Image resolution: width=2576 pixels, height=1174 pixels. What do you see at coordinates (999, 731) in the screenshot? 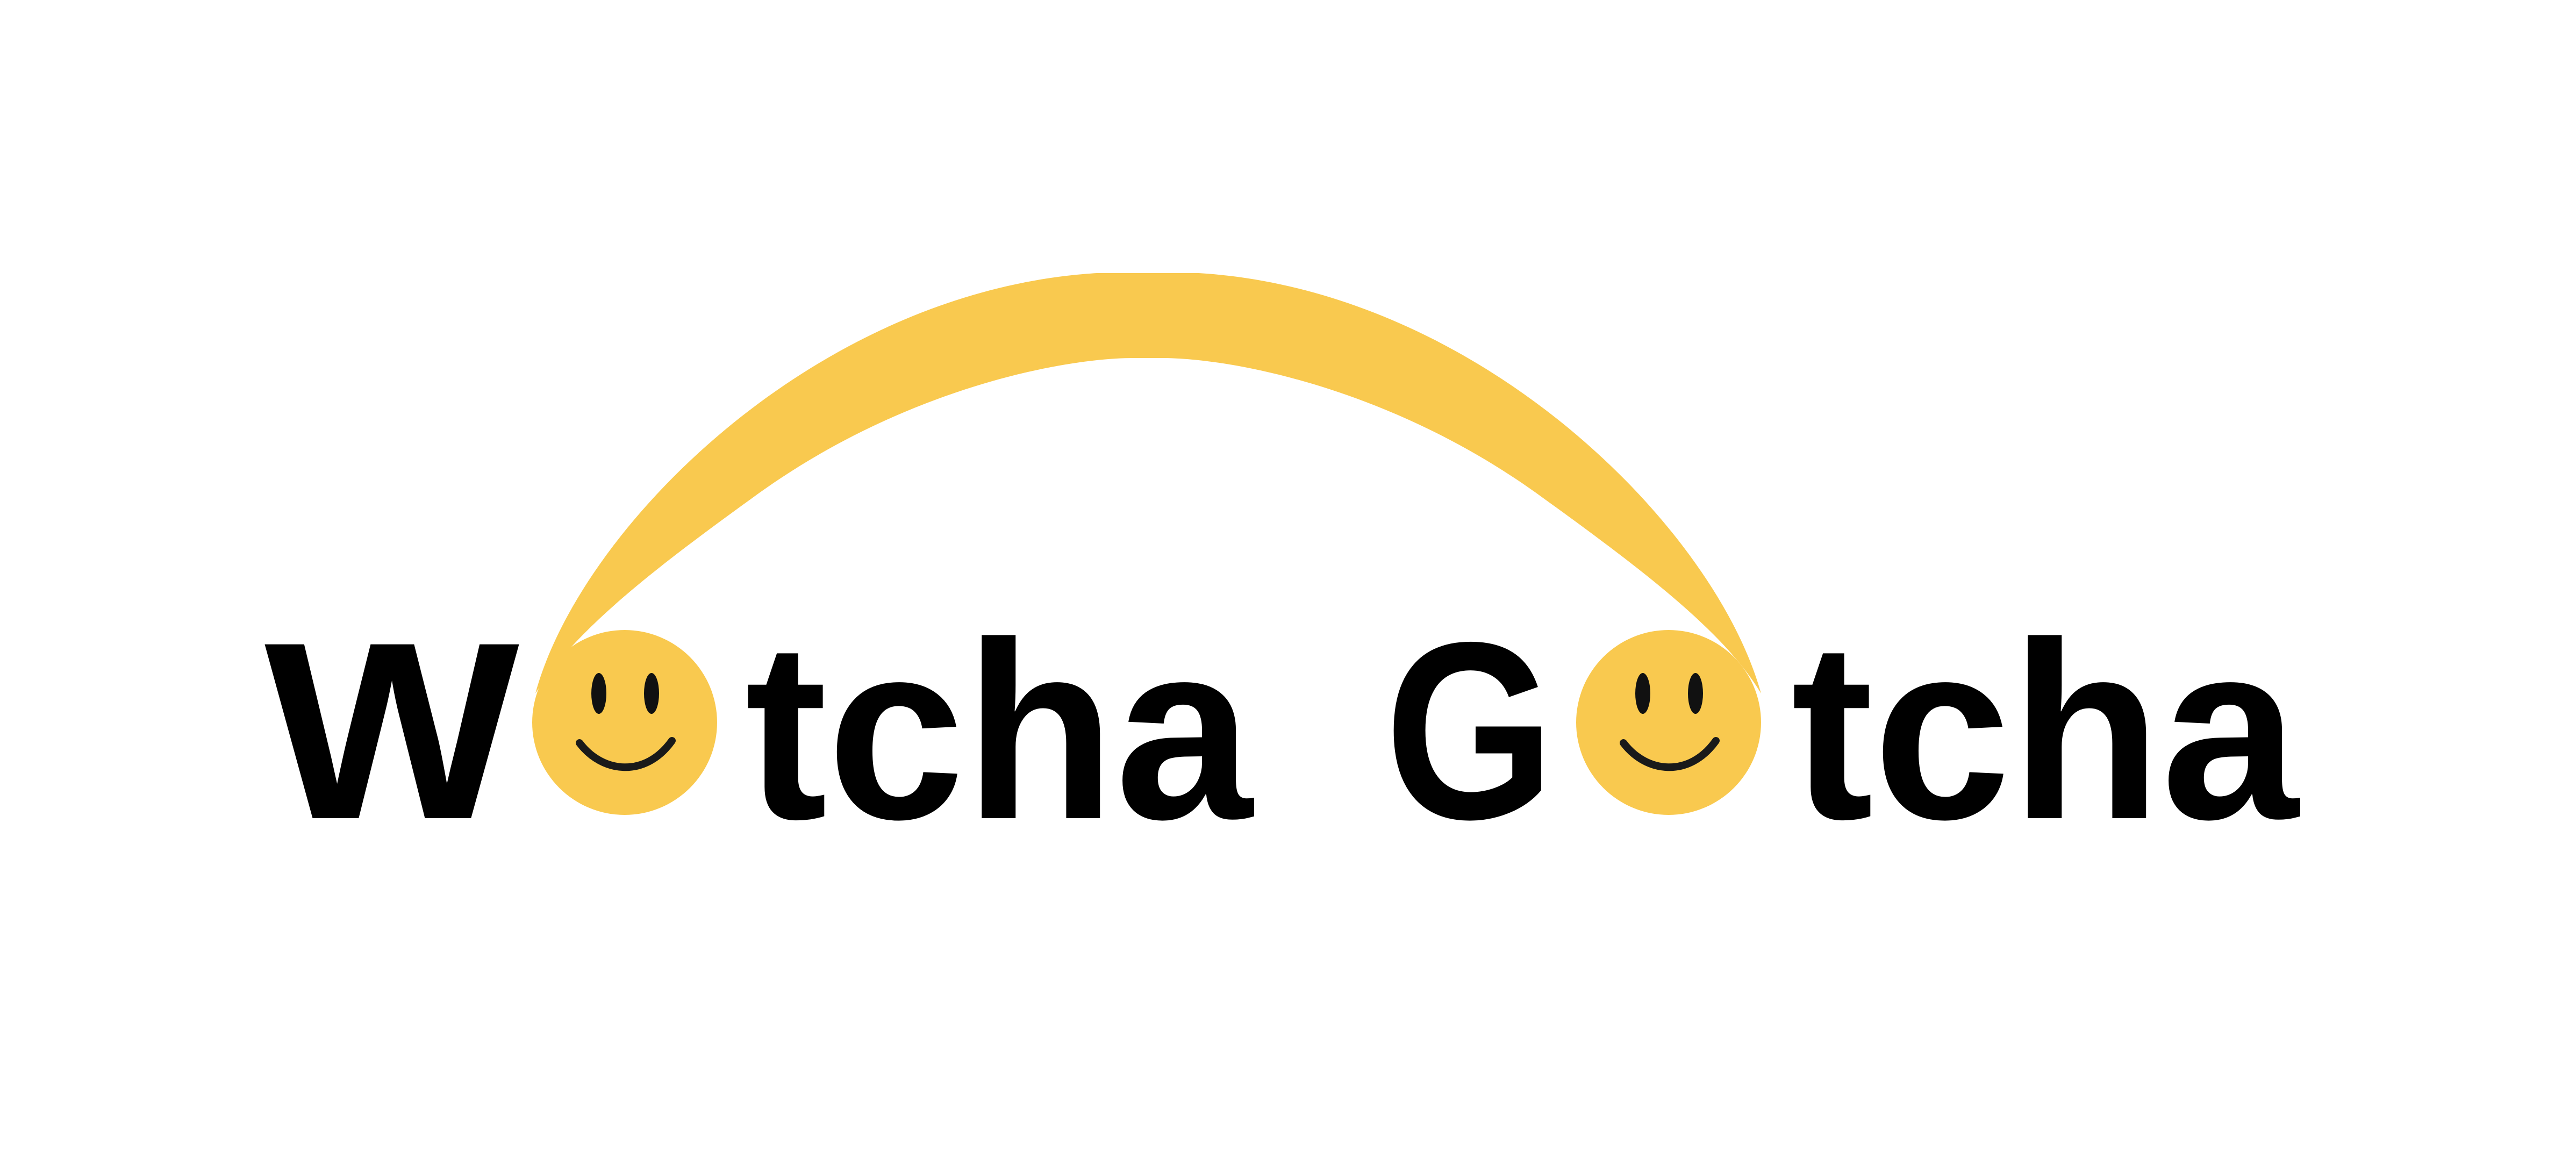
I see `logo-word1-rest: tcha` at bounding box center [999, 731].